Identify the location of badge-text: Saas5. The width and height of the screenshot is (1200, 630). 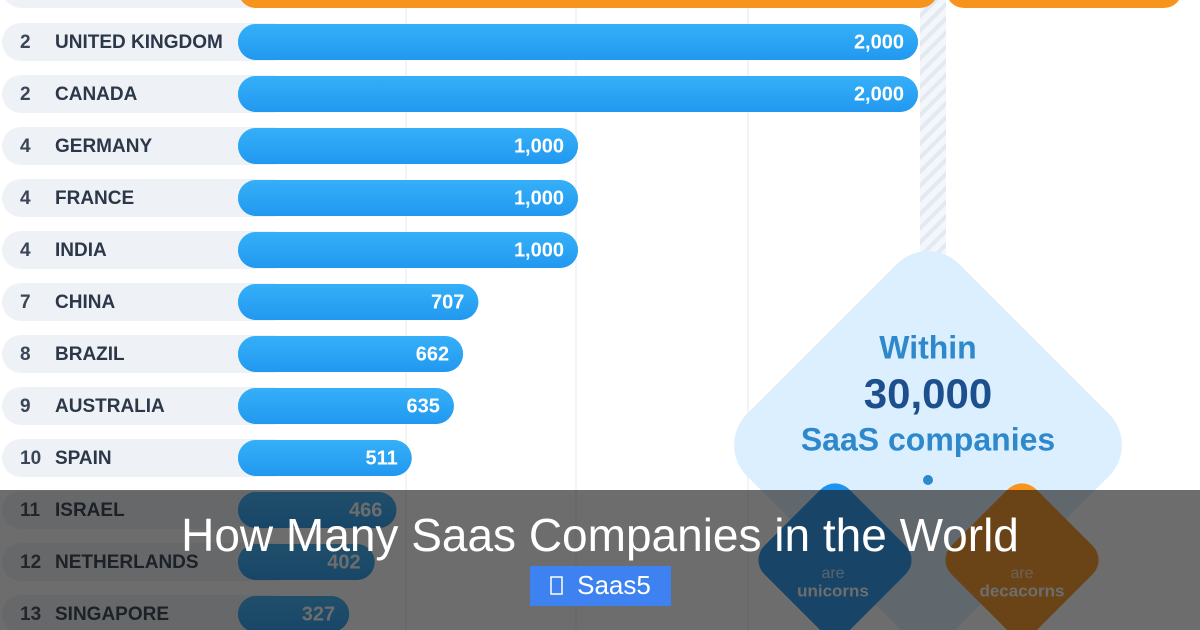
(614, 585).